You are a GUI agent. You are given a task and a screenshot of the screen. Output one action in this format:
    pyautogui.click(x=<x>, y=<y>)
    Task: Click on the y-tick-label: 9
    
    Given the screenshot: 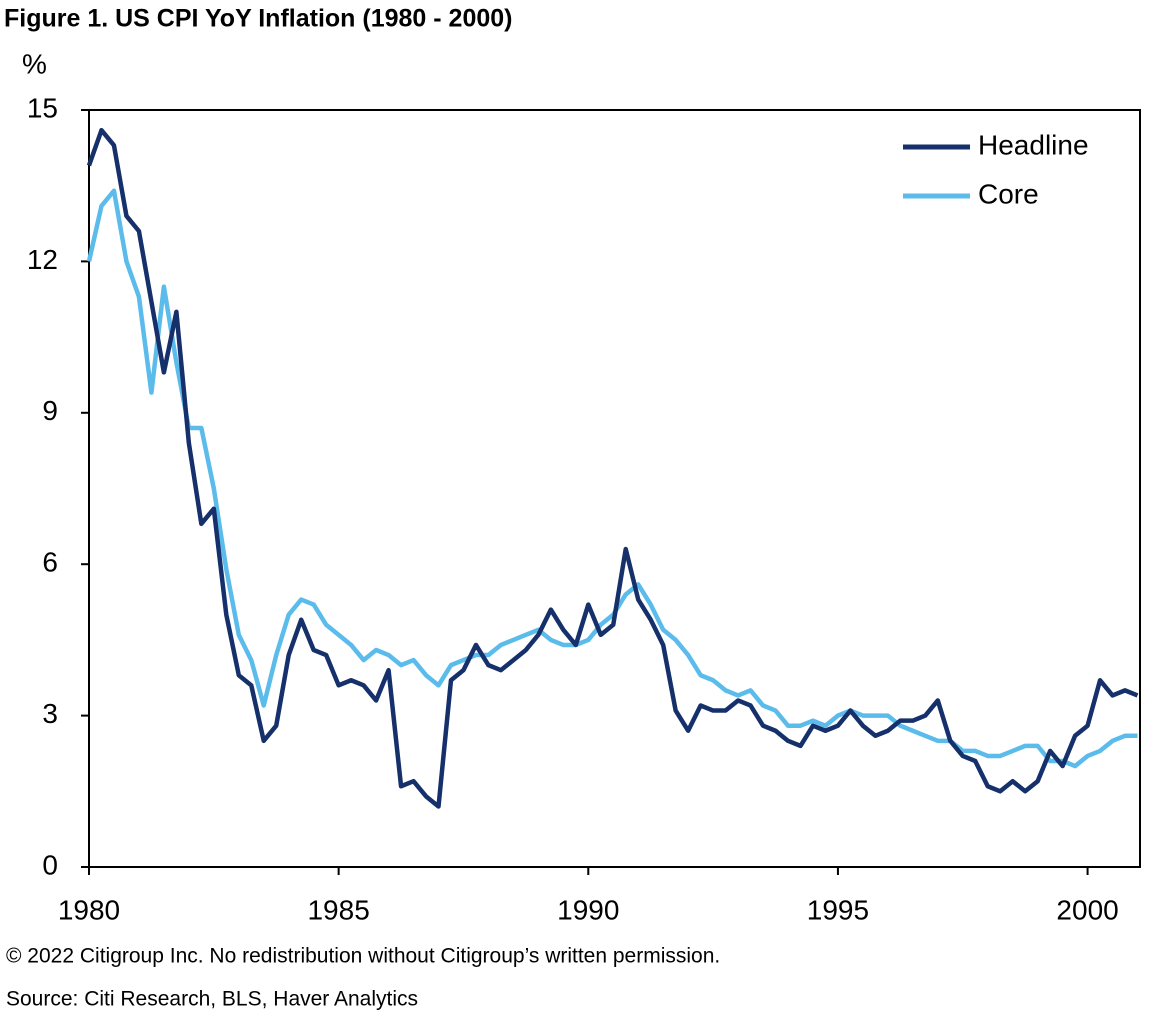 What is the action you would take?
    pyautogui.click(x=50, y=410)
    